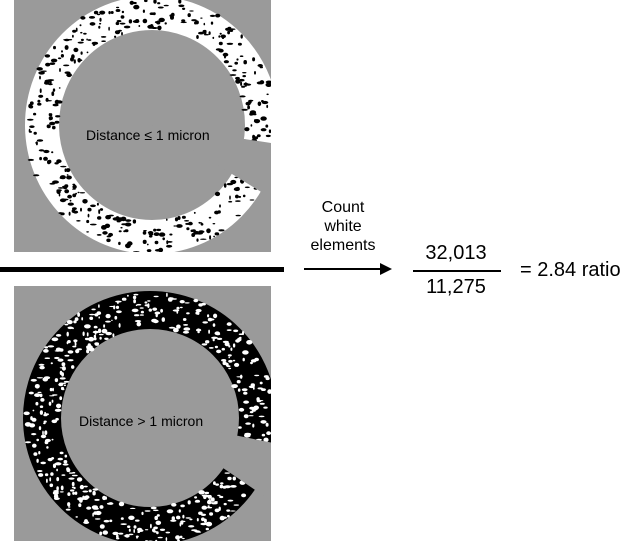  I want to click on count-white-elements-label: Count white elements, so click(343, 226).